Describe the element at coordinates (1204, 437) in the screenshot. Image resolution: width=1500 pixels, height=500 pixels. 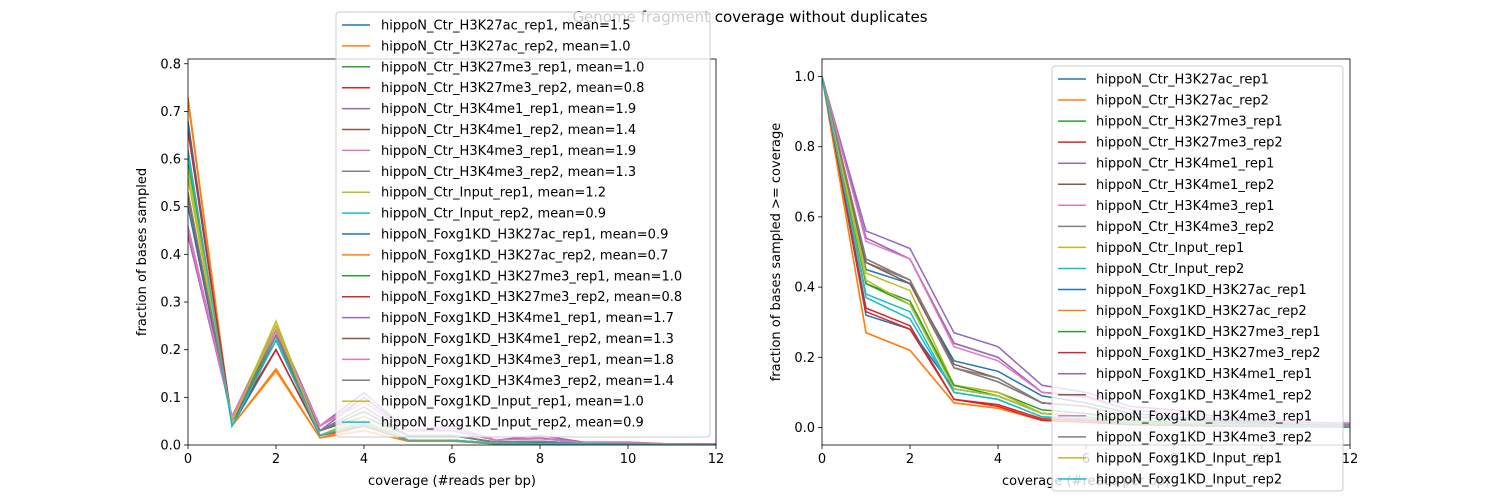
I see `legend-entry: hippoN_Foxg1KD_H3K4me3_rep2` at that location.